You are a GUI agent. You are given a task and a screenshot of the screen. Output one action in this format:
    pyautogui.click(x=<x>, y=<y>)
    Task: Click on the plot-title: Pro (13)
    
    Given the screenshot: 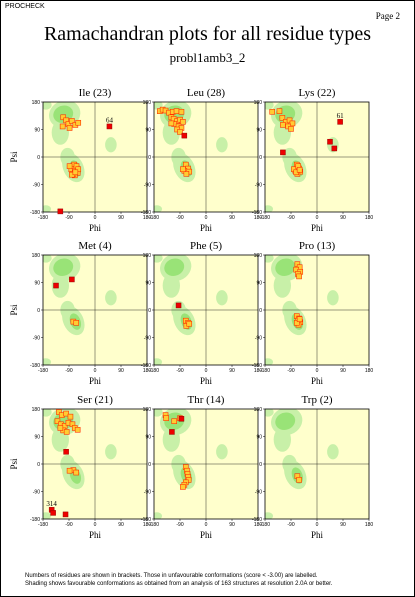 What is the action you would take?
    pyautogui.click(x=317, y=246)
    